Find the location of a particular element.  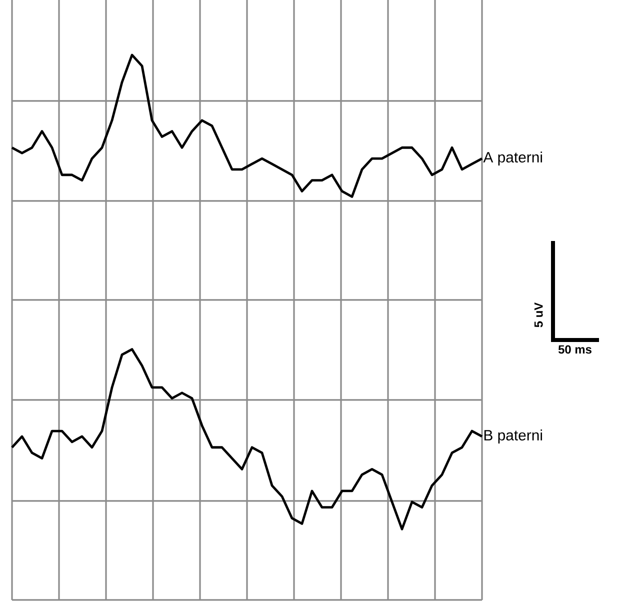

text: 50 ms is located at coordinates (575, 349).